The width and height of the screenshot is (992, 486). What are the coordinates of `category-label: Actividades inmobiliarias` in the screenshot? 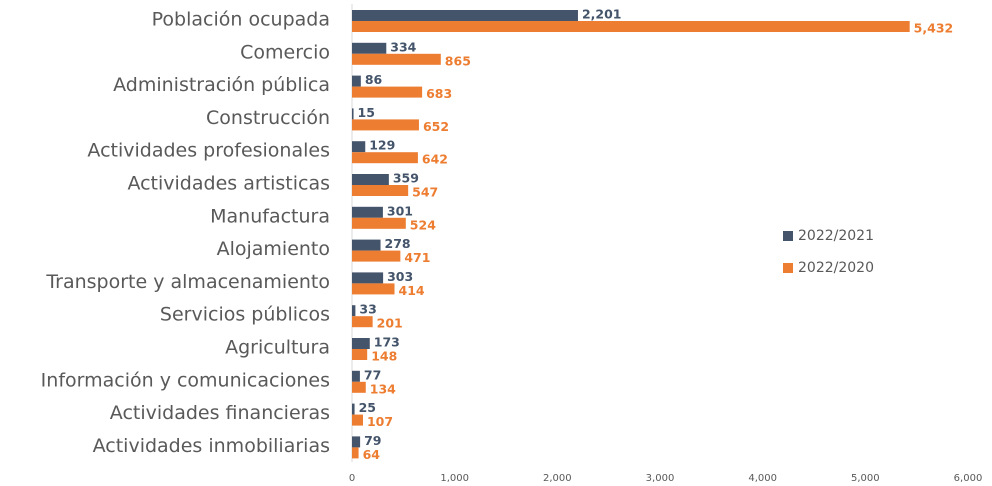 It's located at (211, 446).